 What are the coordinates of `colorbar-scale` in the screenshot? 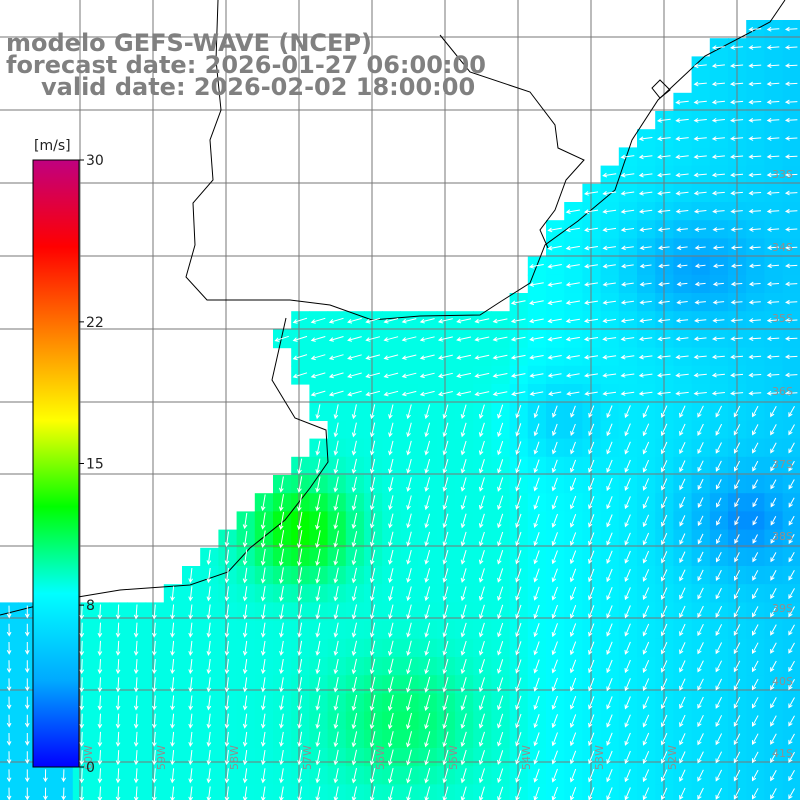 It's located at (56, 463).